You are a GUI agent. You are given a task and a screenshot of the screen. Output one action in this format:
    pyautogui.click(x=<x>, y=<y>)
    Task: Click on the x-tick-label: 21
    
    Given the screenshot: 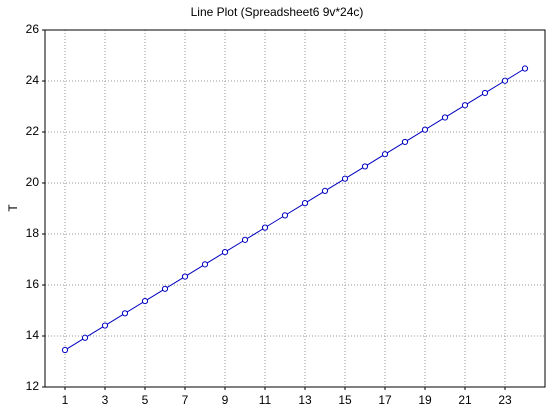 What is the action you would take?
    pyautogui.click(x=465, y=400)
    